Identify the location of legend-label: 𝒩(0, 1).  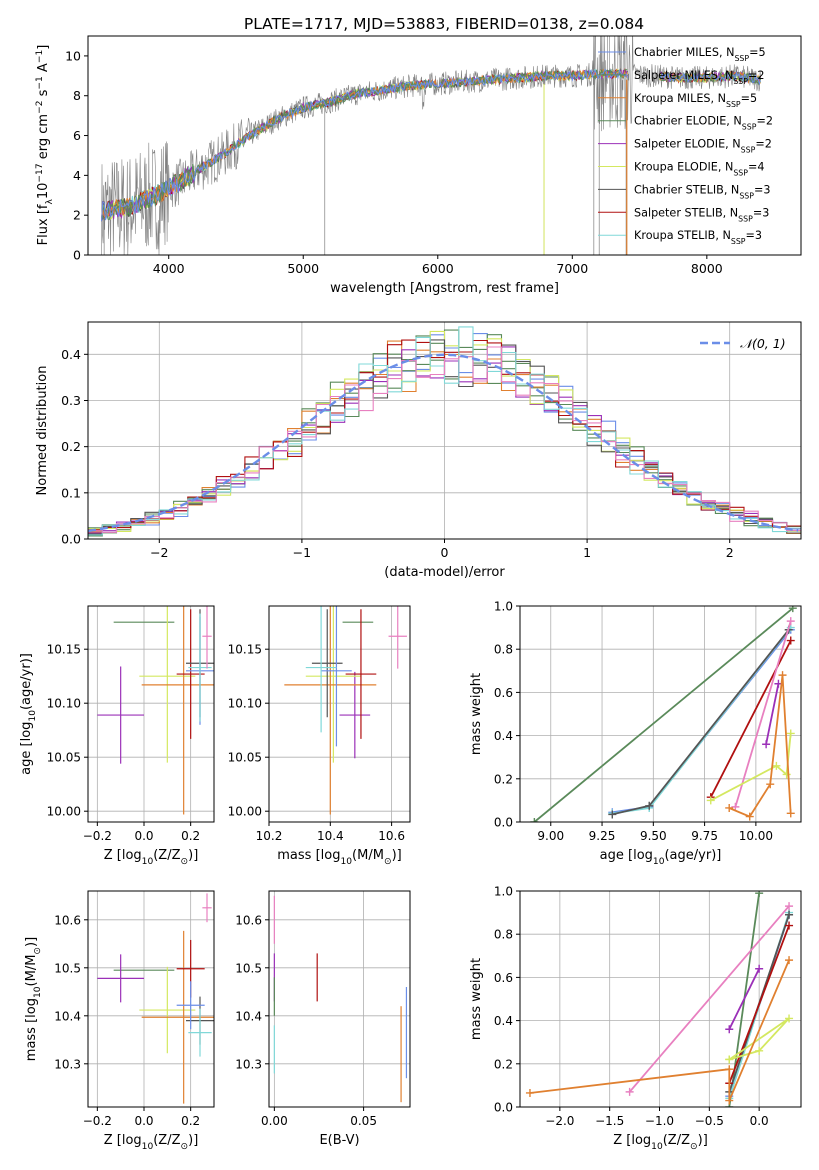
(763, 343).